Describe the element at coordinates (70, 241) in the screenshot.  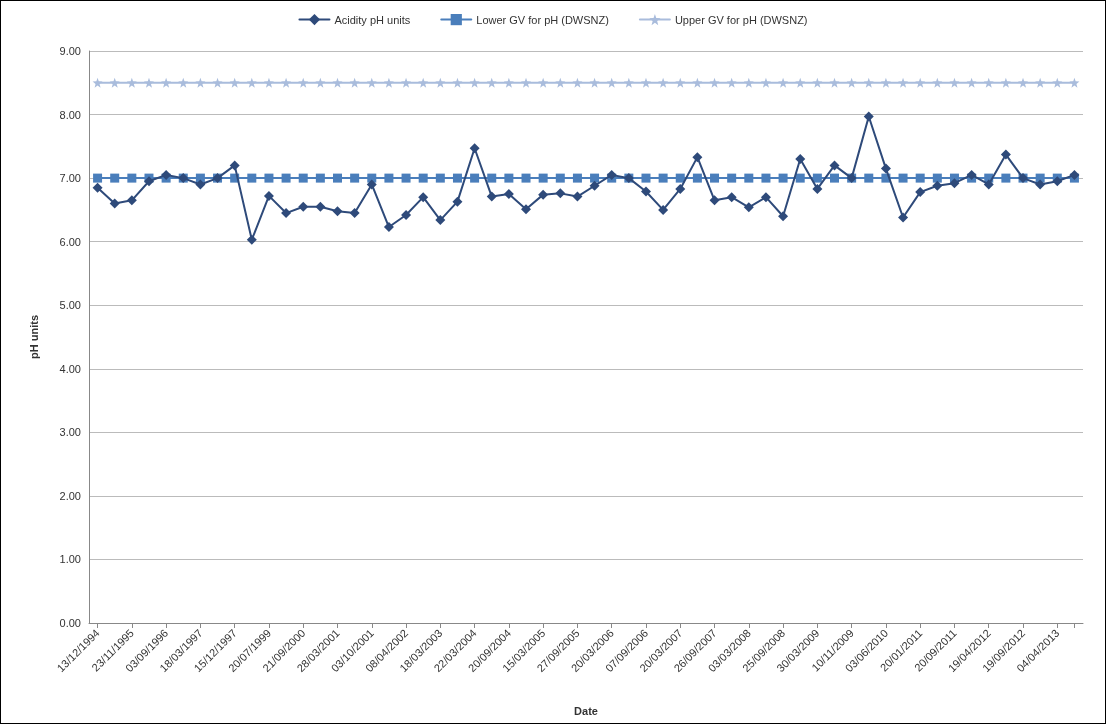
I see `y-tick-label: 6.00` at that location.